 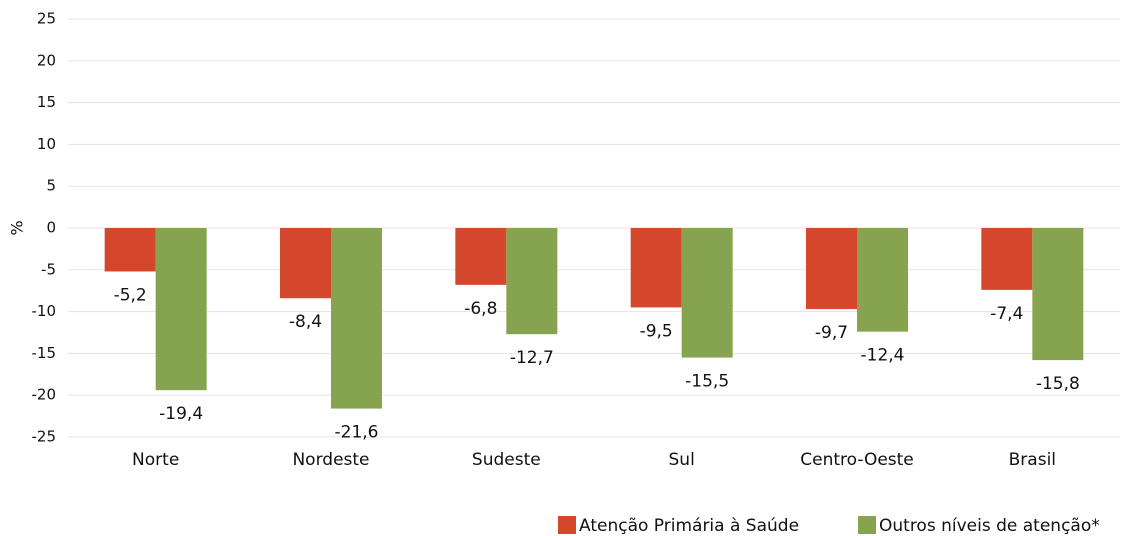 I want to click on y-tick-label: 10, so click(x=46, y=144).